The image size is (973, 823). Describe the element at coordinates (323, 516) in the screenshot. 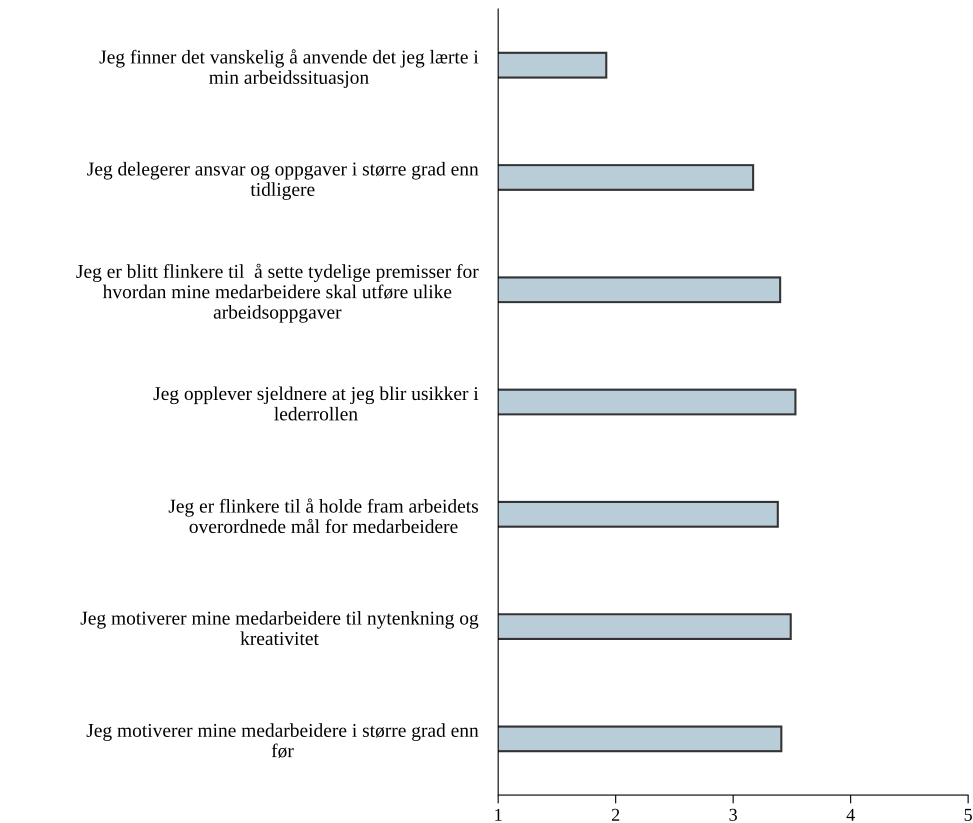

I see `y-tick-label: Jeg er flinkere til å holde fram arbeidets overordnede mål for medarbeidere` at that location.